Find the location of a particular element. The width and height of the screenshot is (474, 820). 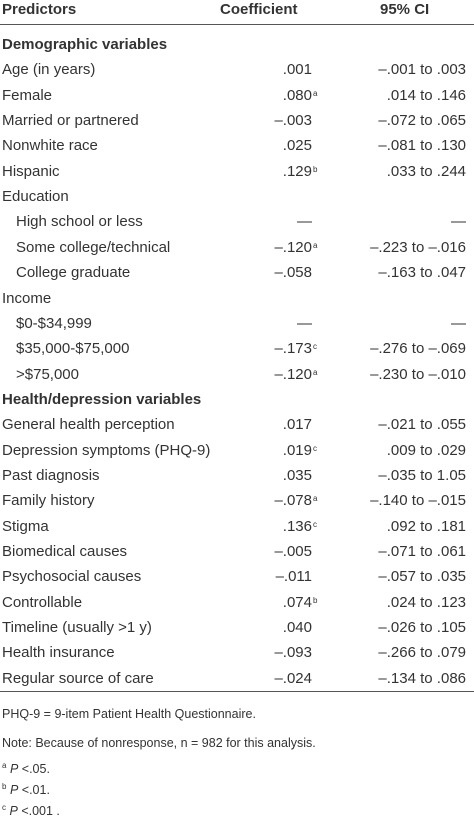

table-bottom-rule is located at coordinates (237, 691).